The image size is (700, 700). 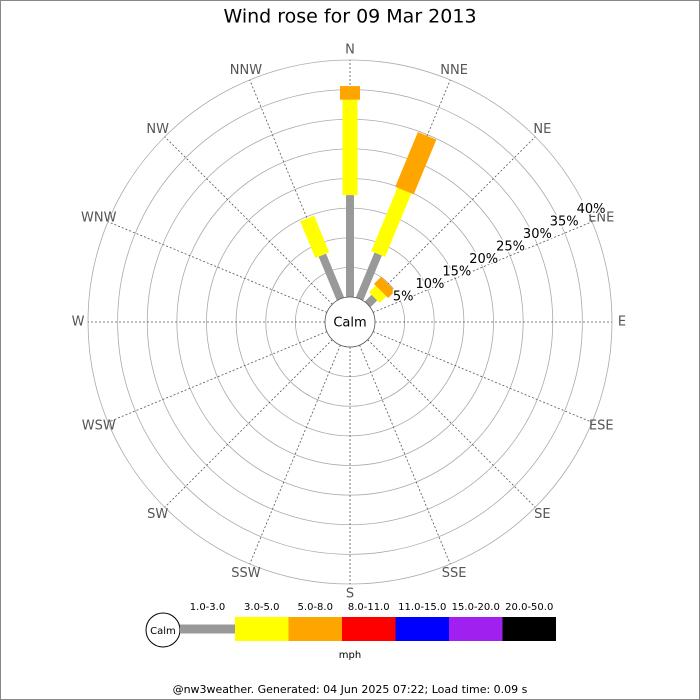 What do you see at coordinates (78, 322) in the screenshot?
I see `direction-label: W` at bounding box center [78, 322].